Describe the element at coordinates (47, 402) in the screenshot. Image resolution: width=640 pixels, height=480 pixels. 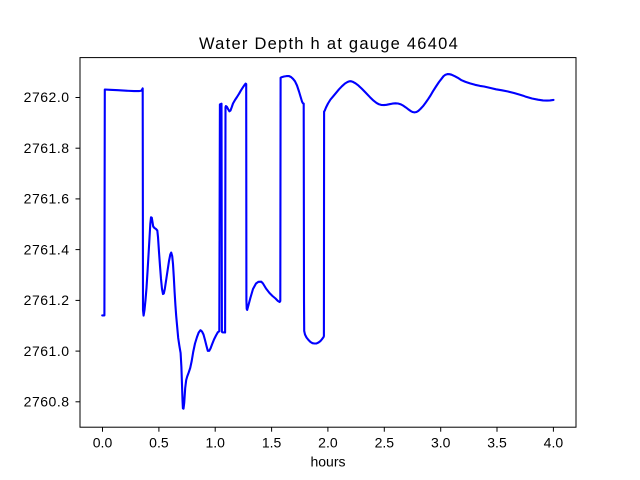
I see `svg-text: 2760.8` at that location.